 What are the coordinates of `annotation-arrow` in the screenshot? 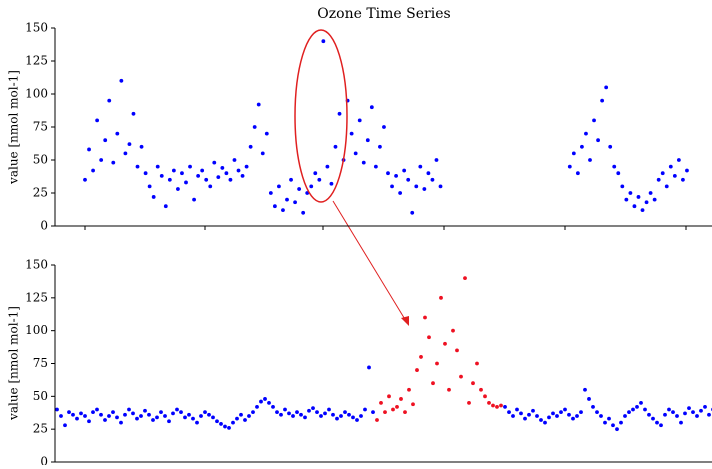 It's located at (369, 261).